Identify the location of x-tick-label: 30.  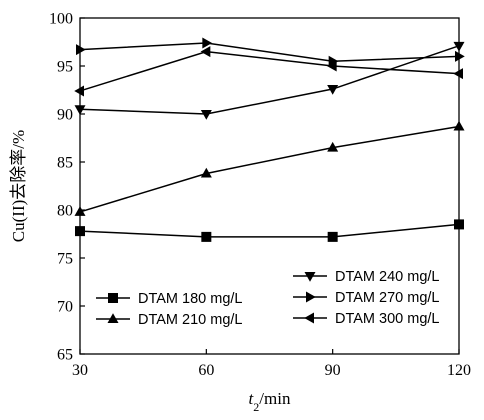
(80, 370).